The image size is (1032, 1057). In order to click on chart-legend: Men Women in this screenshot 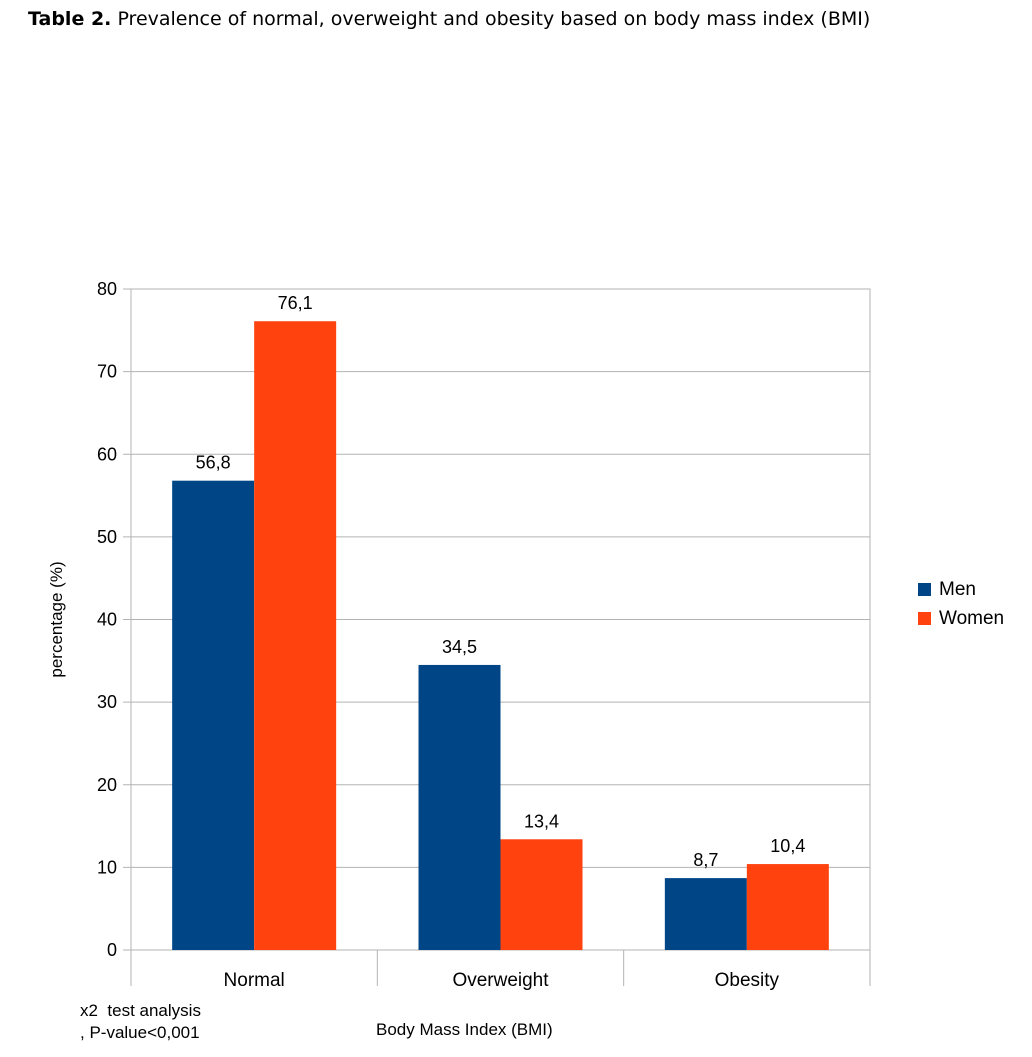, I will do `click(961, 604)`.